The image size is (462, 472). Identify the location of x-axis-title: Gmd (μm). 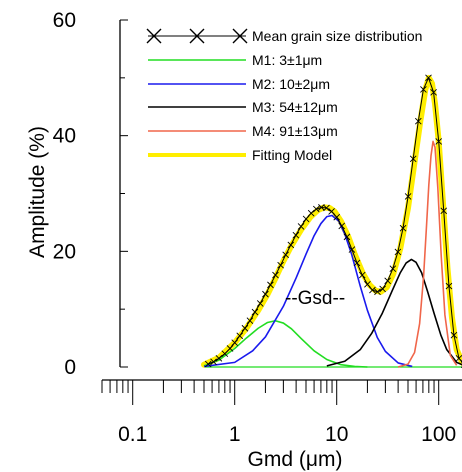
(295, 459).